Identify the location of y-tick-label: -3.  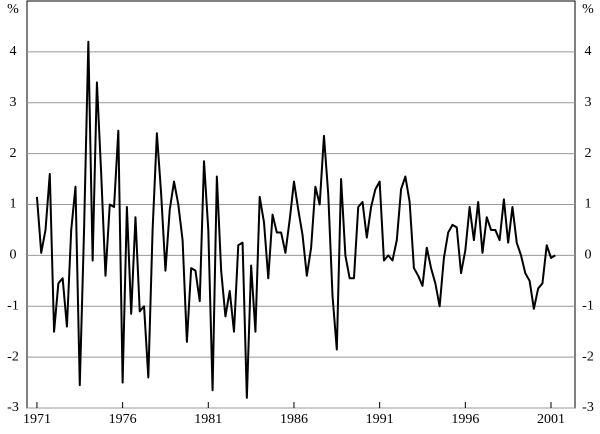
(13, 407).